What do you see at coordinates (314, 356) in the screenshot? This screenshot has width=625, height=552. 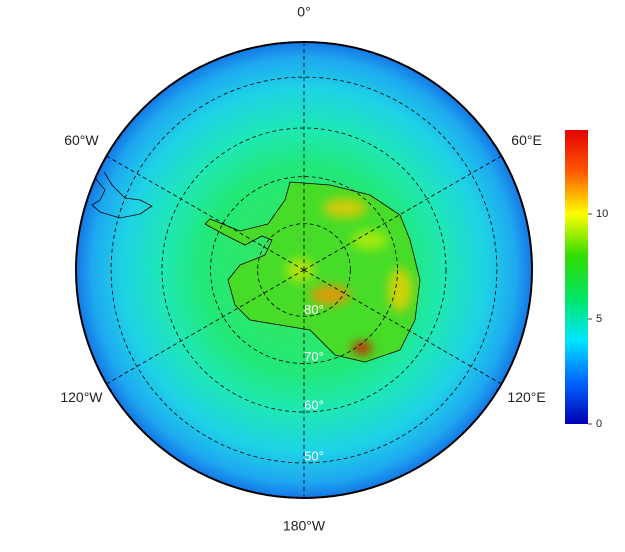 I see `latitude-label: 70°` at bounding box center [314, 356].